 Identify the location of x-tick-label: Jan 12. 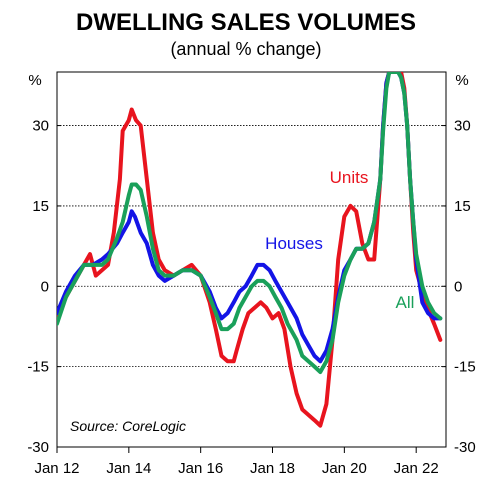
(56, 468).